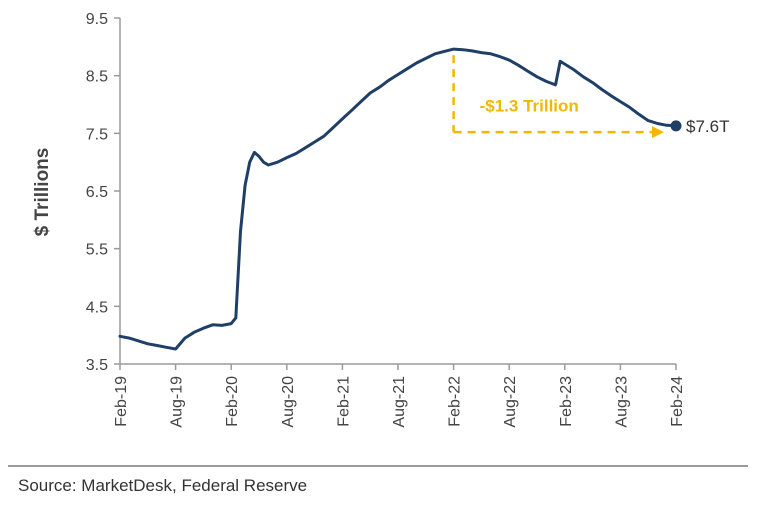 The width and height of the screenshot is (764, 509). Describe the element at coordinates (97, 77) in the screenshot. I see `y-tick-label: 8.5` at that location.